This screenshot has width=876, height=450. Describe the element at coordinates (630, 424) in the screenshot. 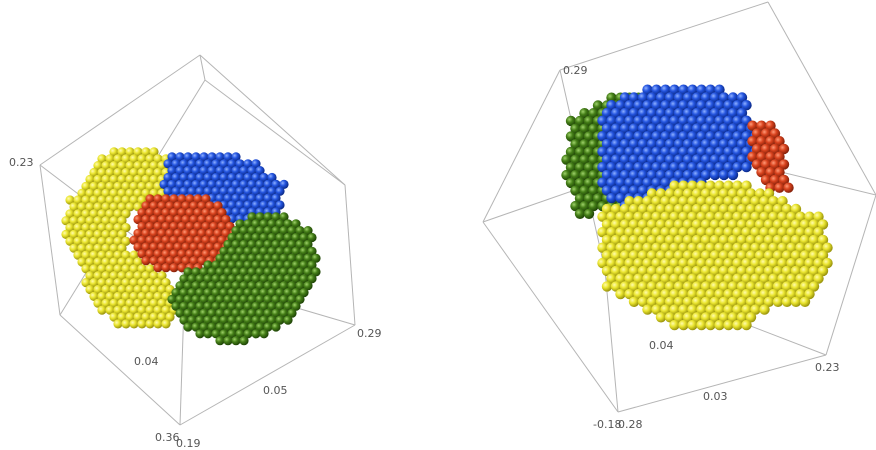

I see `tick-label: 0.28` at that location.